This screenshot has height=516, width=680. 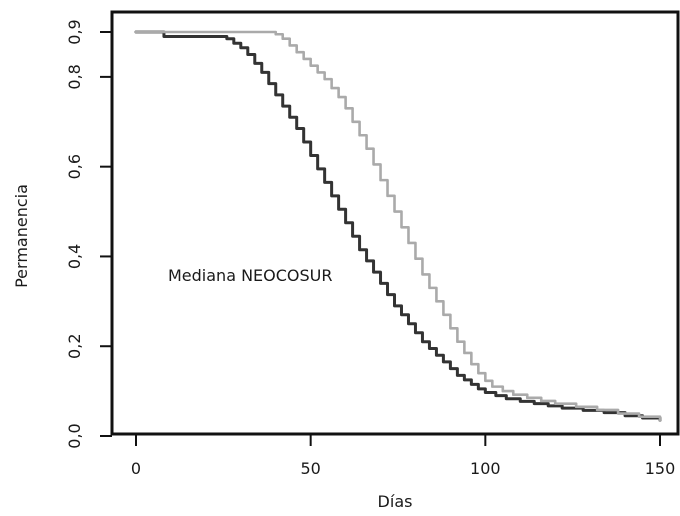 What do you see at coordinates (74, 76) in the screenshot?
I see `y-tick-label: 0,8` at bounding box center [74, 76].